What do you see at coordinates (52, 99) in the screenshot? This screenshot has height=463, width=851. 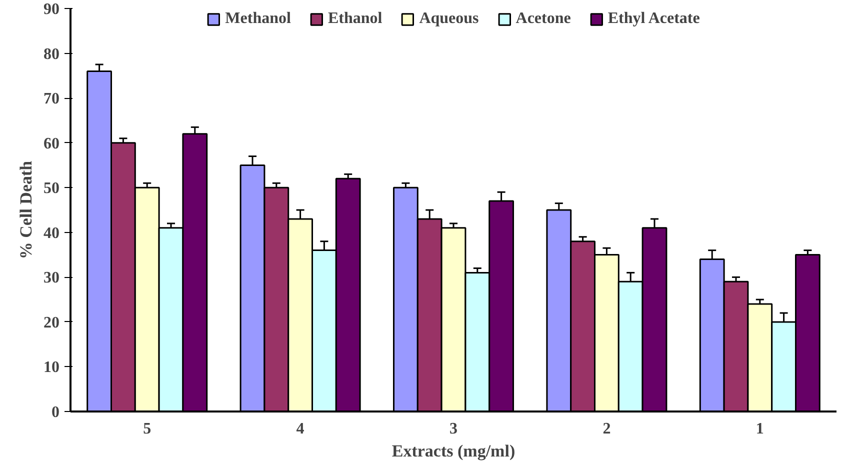 I see `y-tick-label: 70` at bounding box center [52, 99].